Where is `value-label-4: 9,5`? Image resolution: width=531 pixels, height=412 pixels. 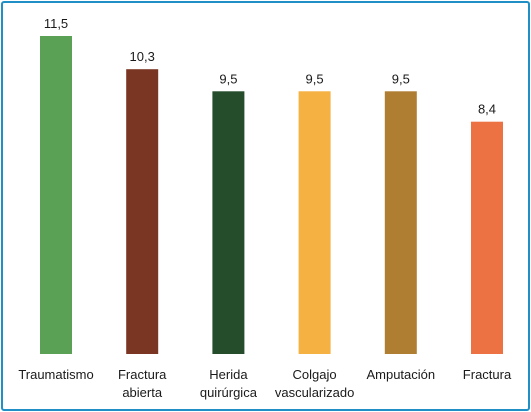
value-label-4: 9,5 is located at coordinates (401, 78).